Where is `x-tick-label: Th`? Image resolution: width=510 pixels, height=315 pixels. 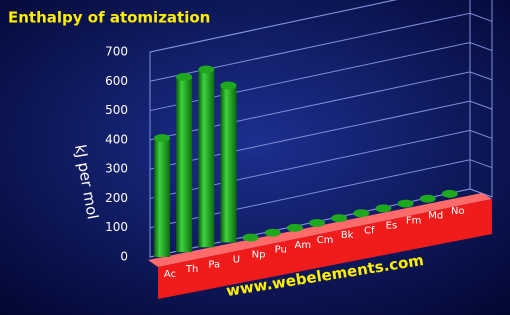
x-tick-label: Th is located at coordinates (191, 269).